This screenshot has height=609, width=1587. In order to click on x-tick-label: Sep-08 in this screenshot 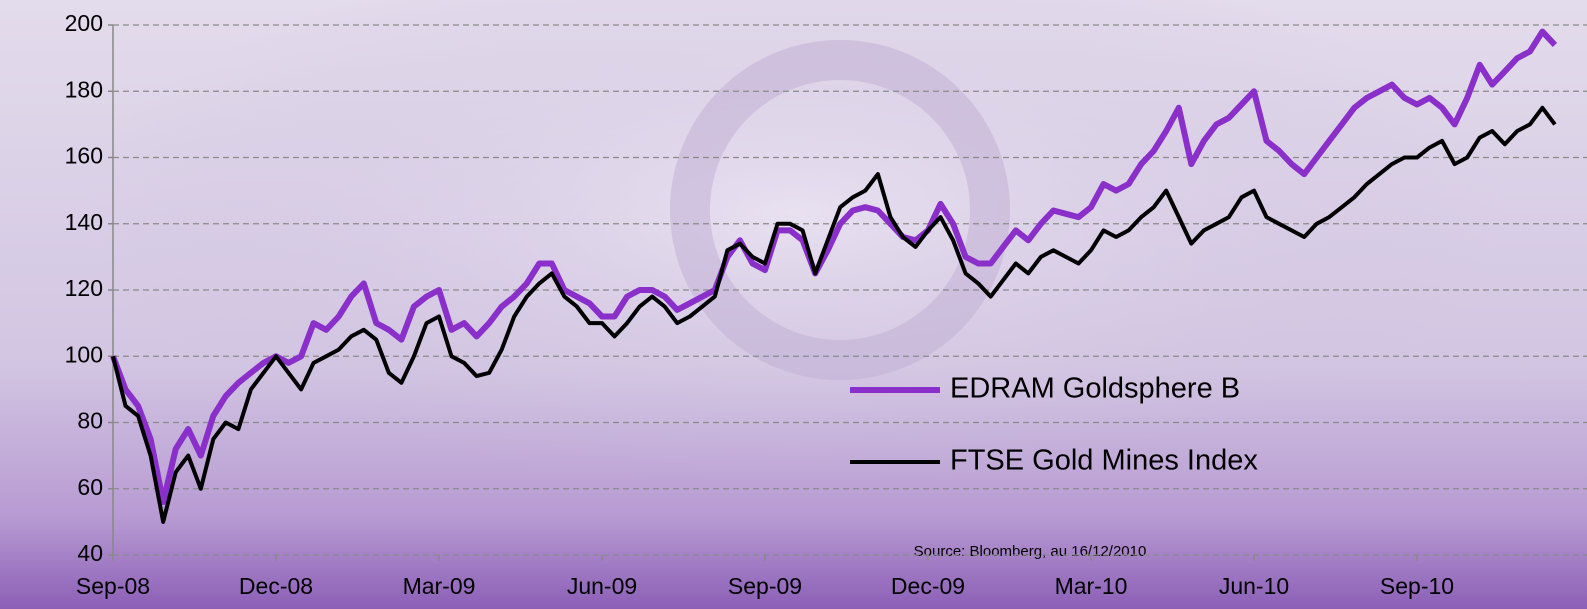, I will do `click(113, 586)`.